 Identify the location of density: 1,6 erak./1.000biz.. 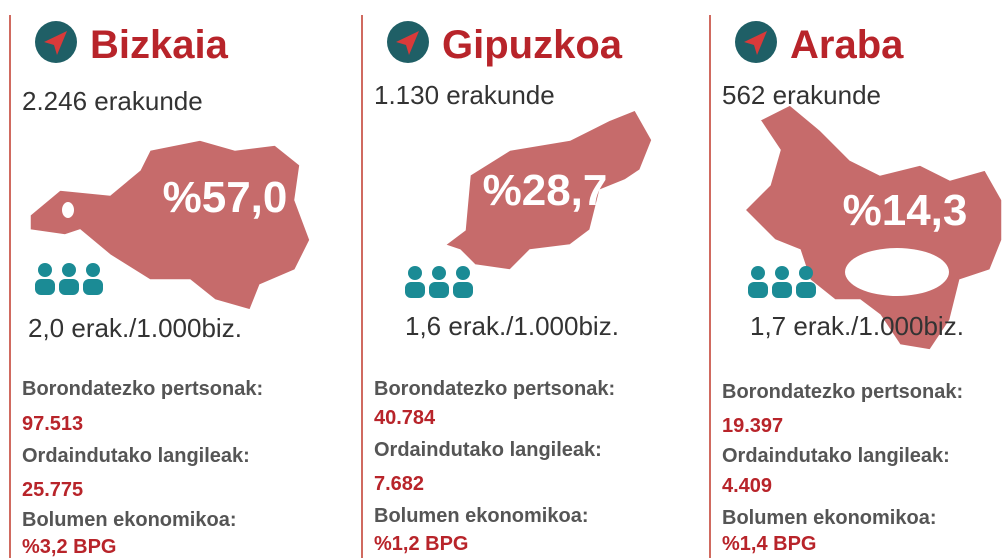
(512, 326).